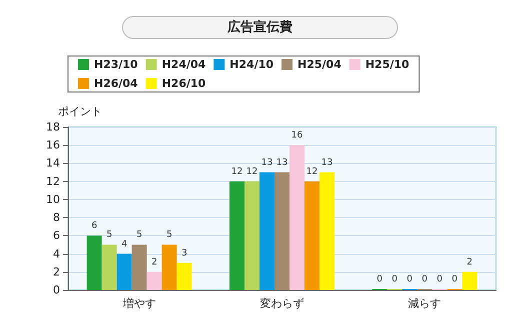 Image resolution: width=520 pixels, height=327 pixels. I want to click on x-tick-label: 変わらず, so click(282, 303).